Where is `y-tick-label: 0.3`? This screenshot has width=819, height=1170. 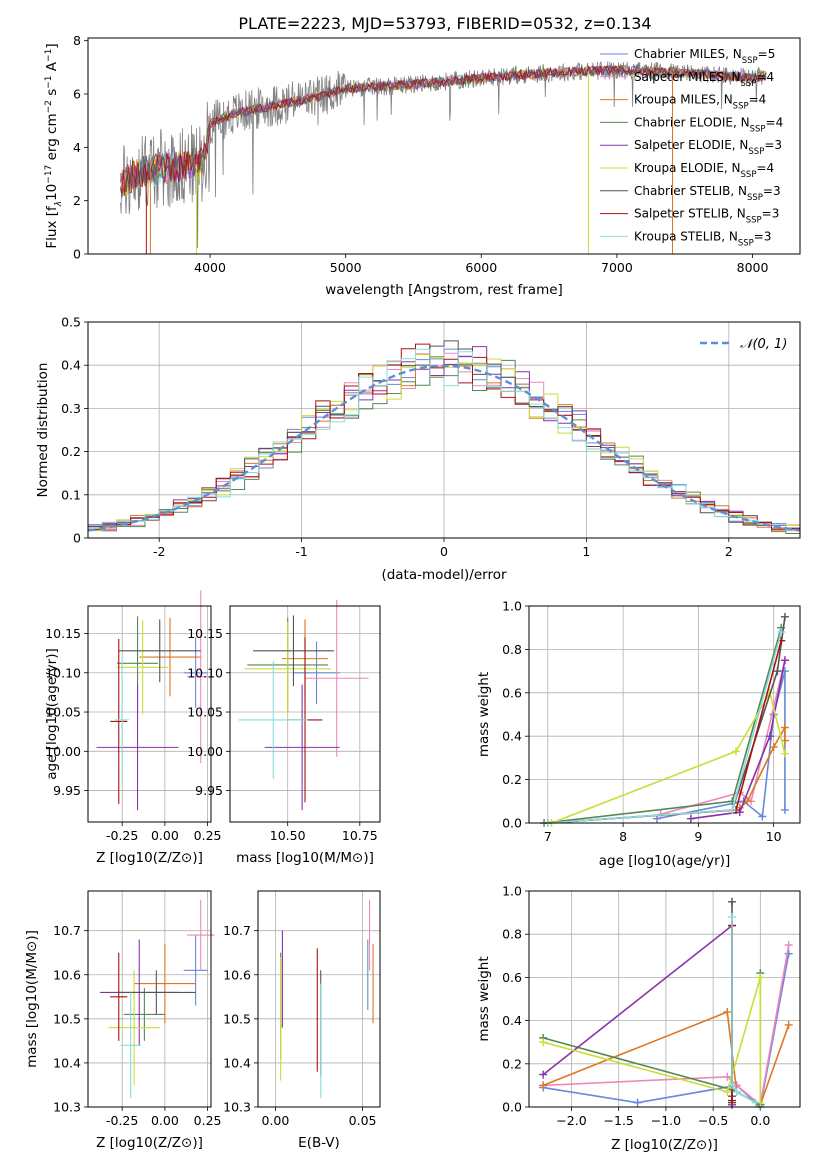
y-tick-label: 0.3 is located at coordinates (71, 408).